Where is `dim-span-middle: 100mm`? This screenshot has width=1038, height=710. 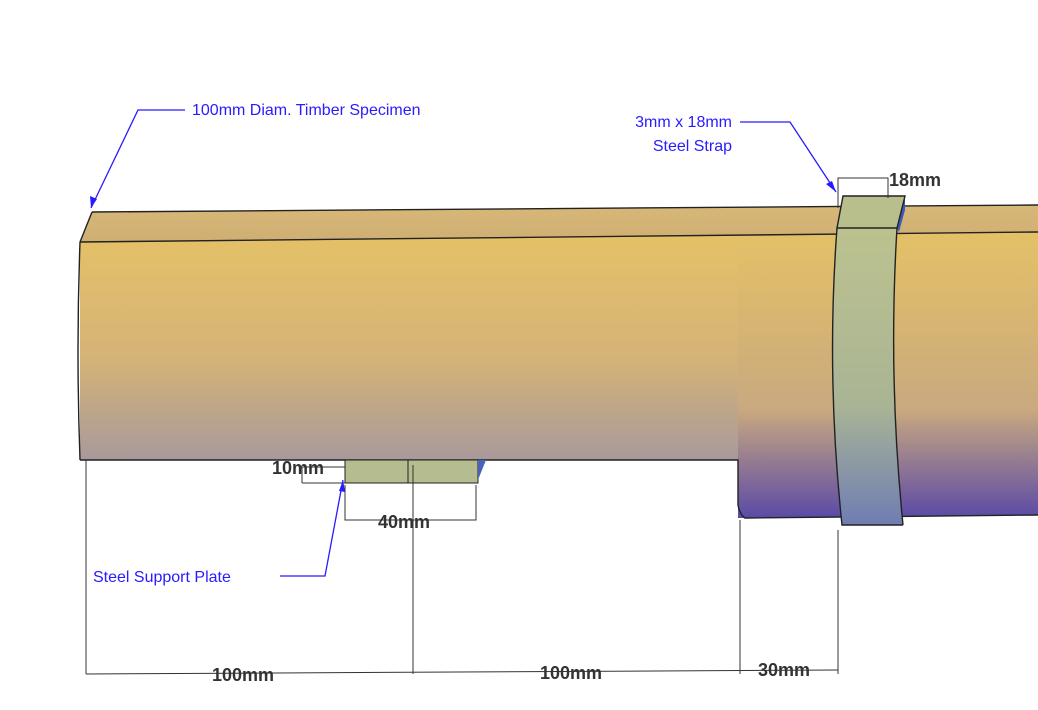 dim-span-middle: 100mm is located at coordinates (571, 673).